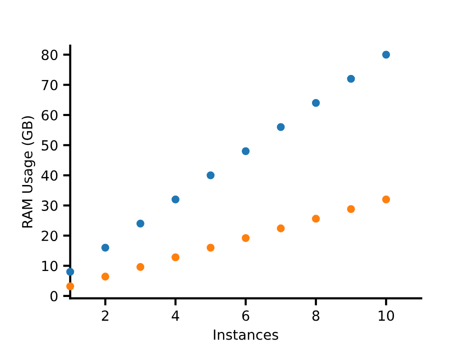  What do you see at coordinates (246, 315) in the screenshot?
I see `x-tick-label: 6` at bounding box center [246, 315].